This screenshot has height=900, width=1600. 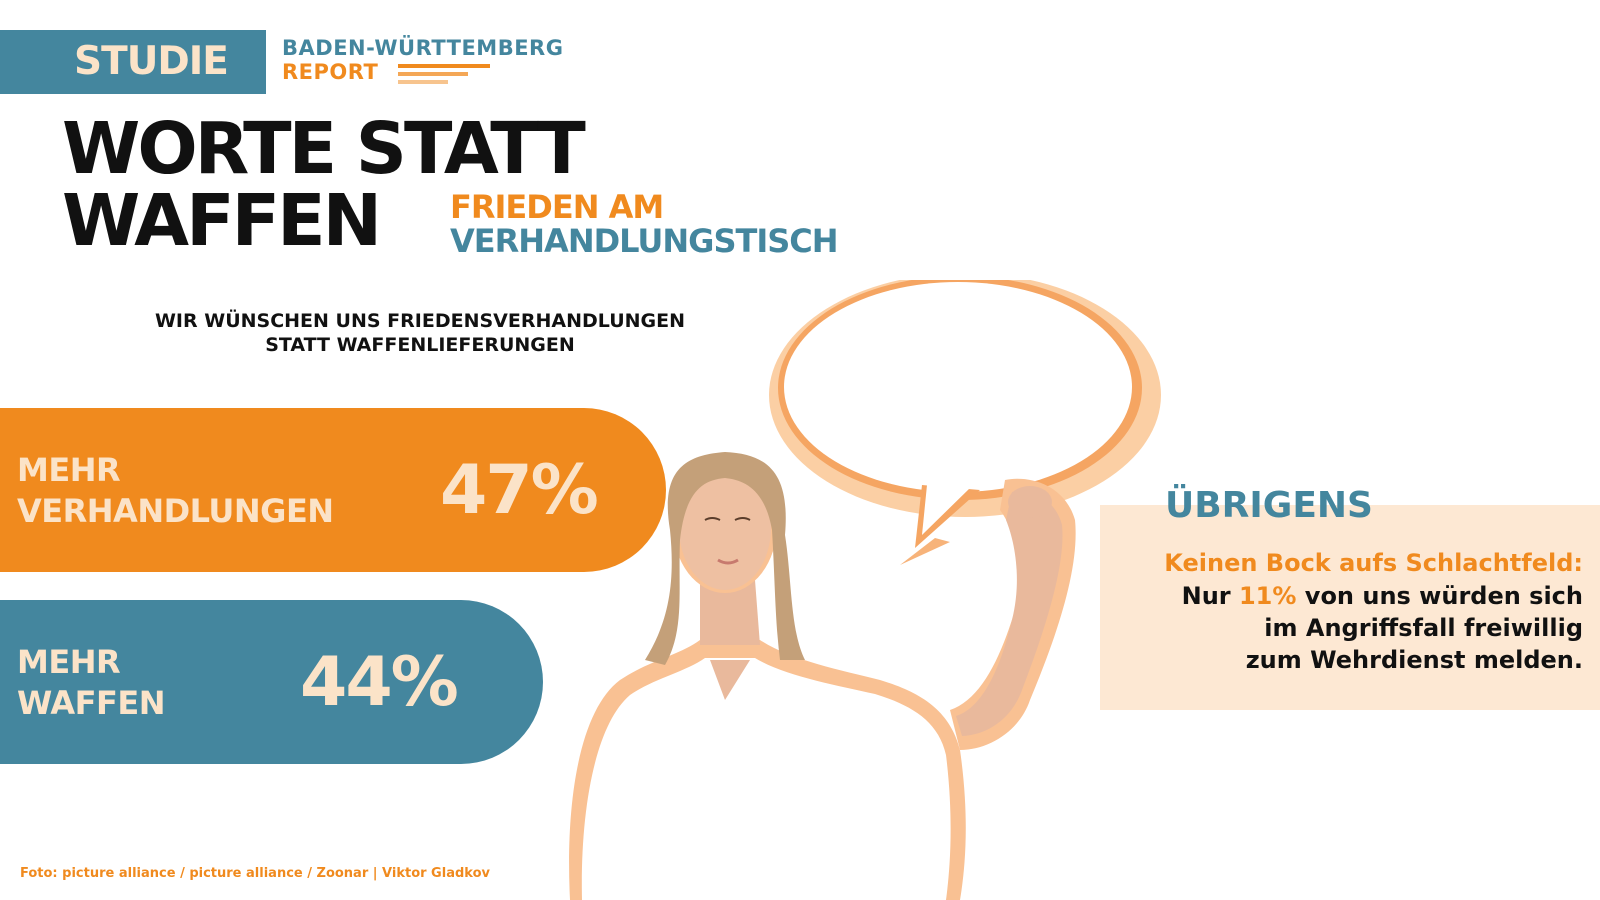 I want to click on result-label: MEHR VERHANDLUNGEN, so click(x=175, y=491).